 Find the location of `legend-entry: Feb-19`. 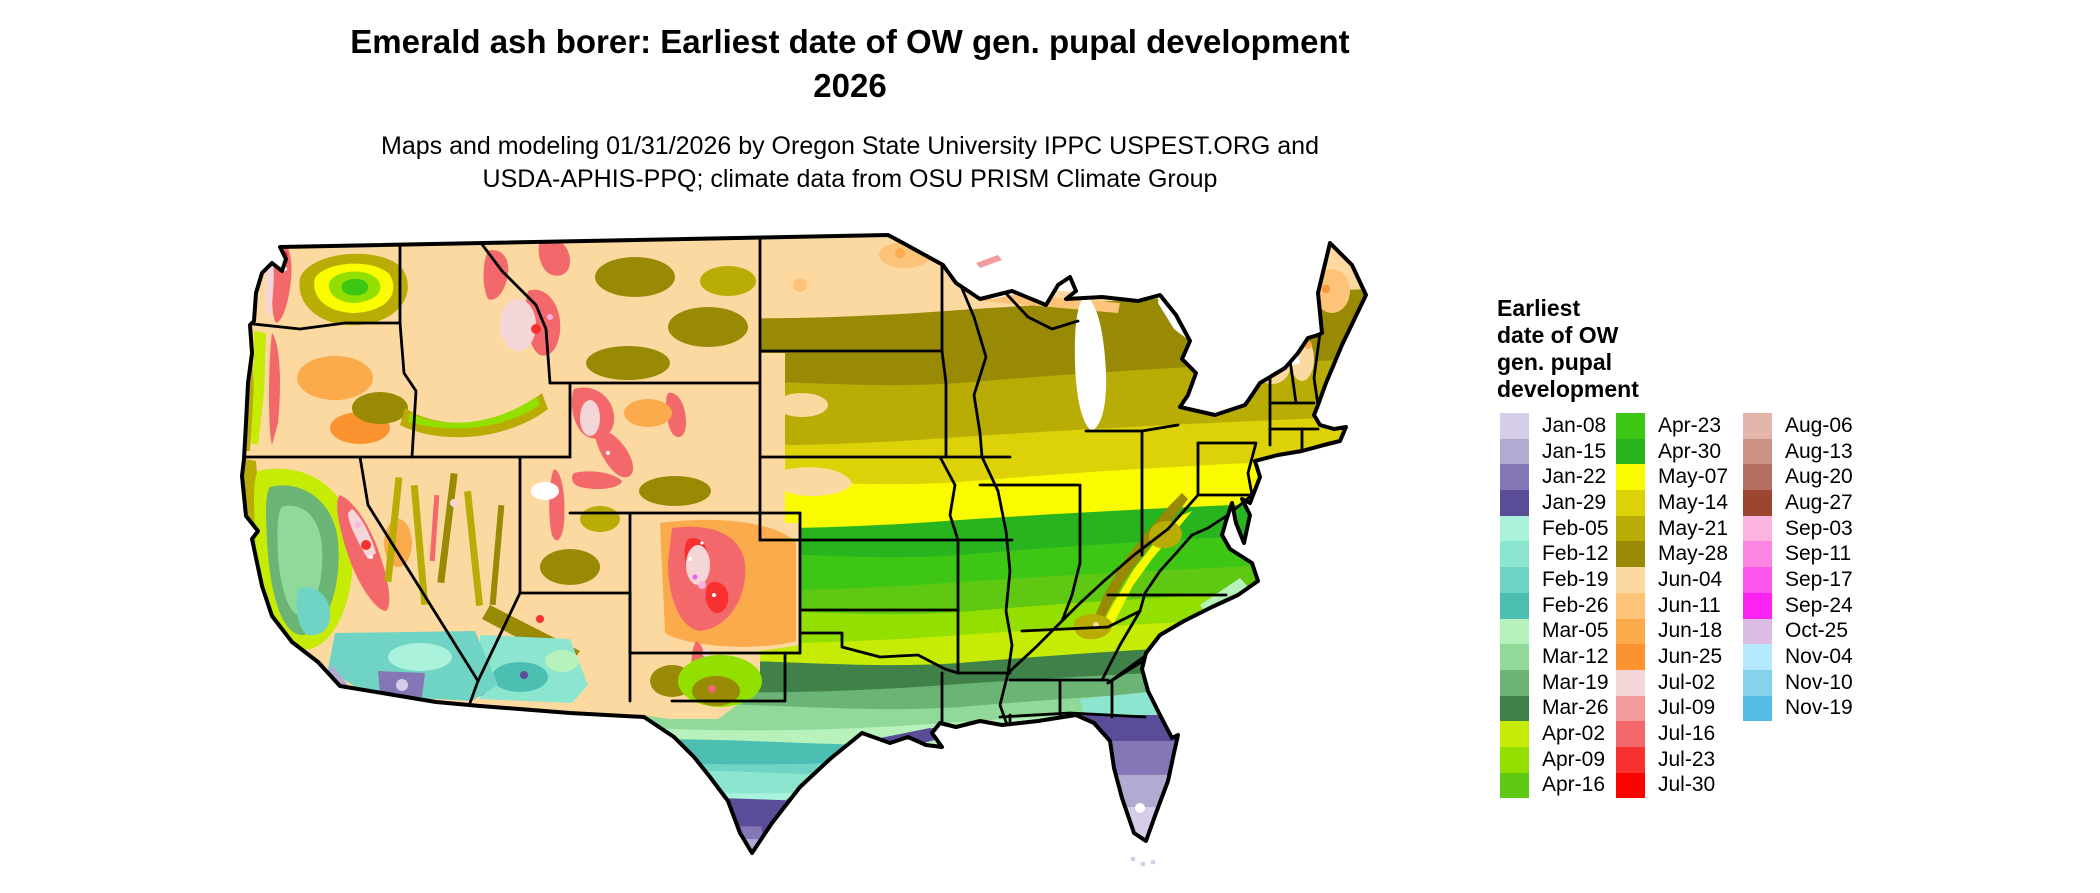

legend-entry: Feb-19 is located at coordinates (1554, 580).